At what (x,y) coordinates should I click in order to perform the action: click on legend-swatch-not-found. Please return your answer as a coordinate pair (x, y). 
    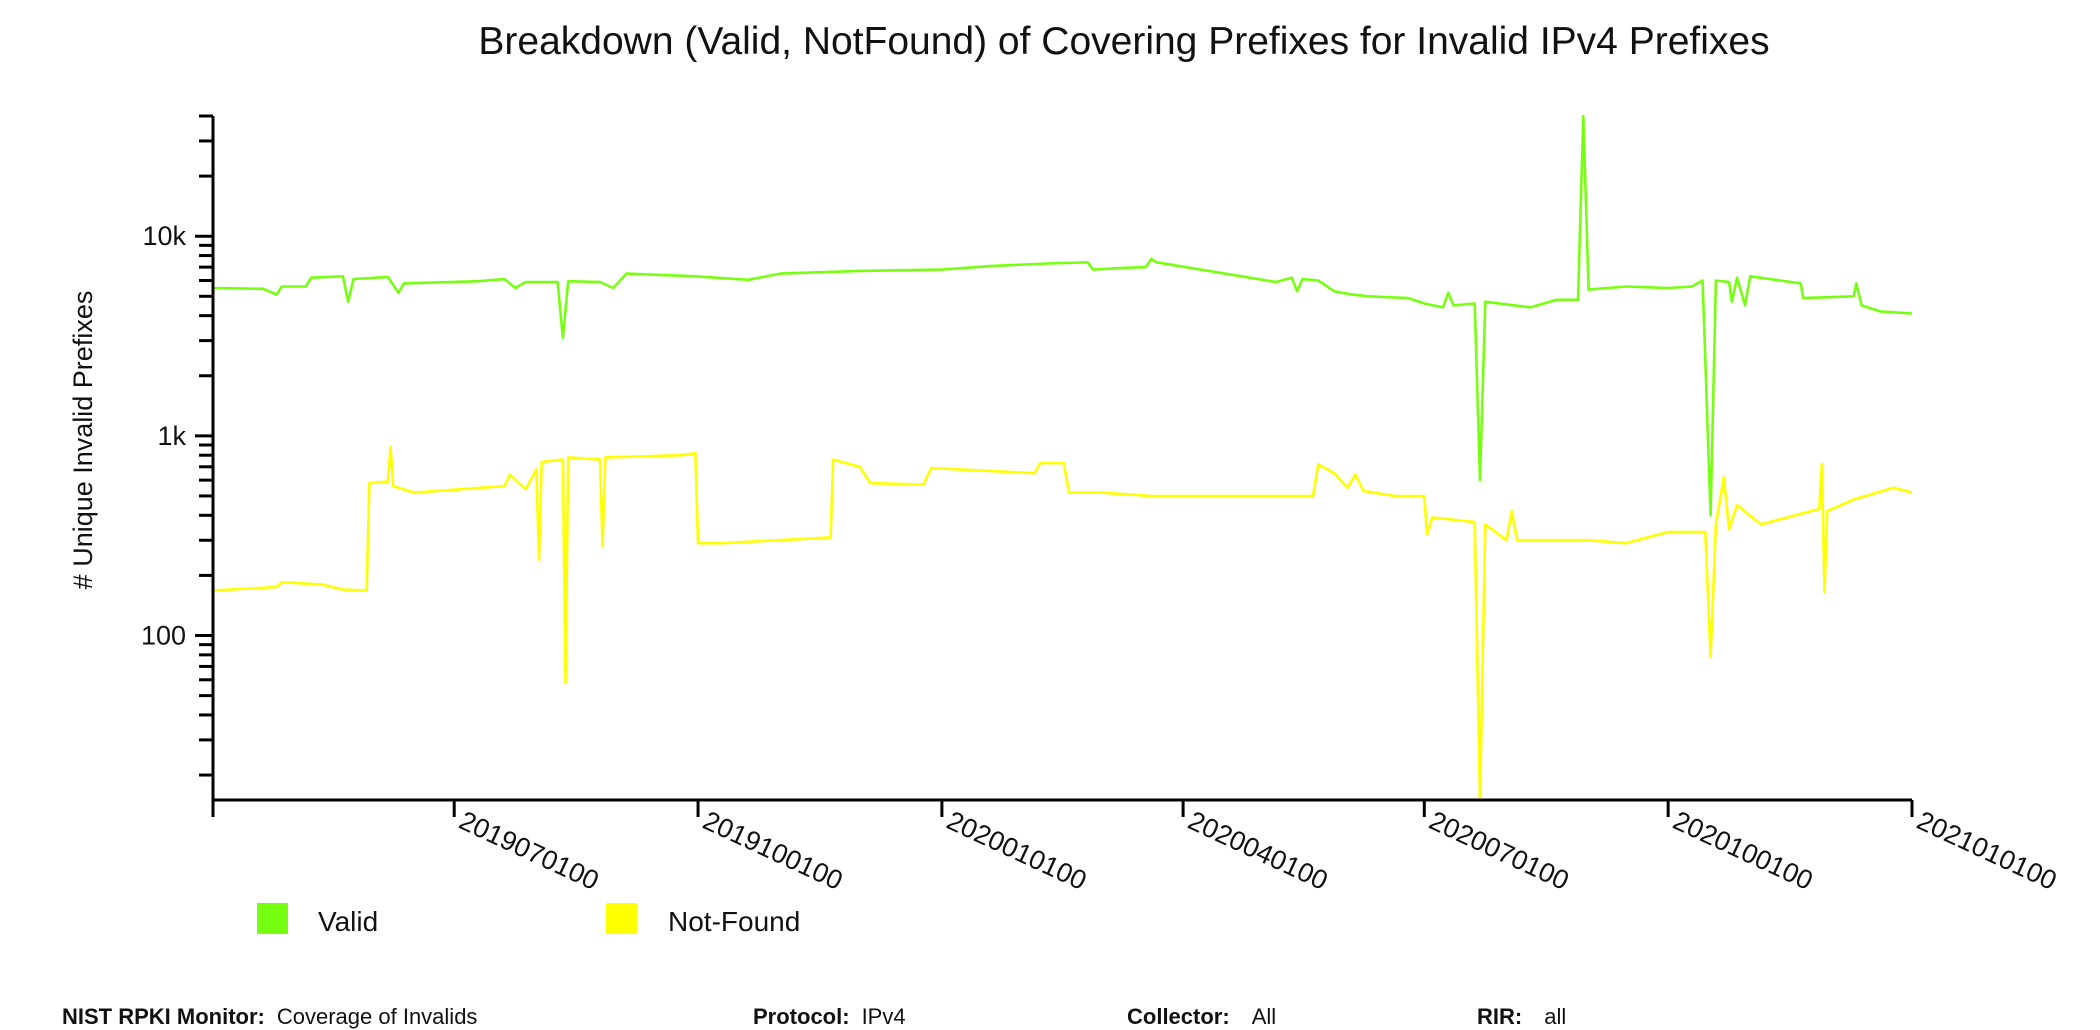
    Looking at the image, I should click on (621, 918).